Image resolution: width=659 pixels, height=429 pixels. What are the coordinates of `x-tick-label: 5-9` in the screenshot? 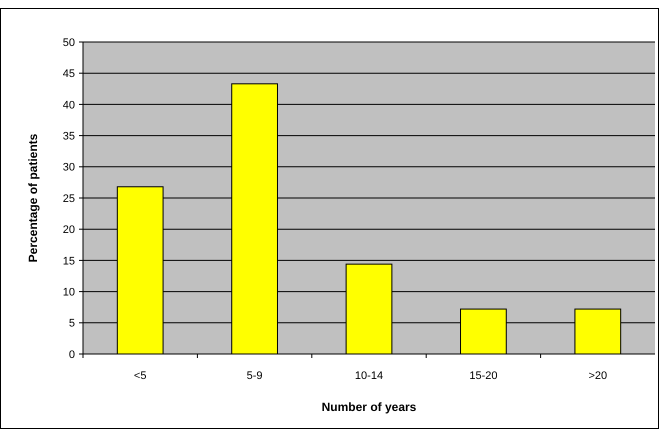 It's located at (254, 376).